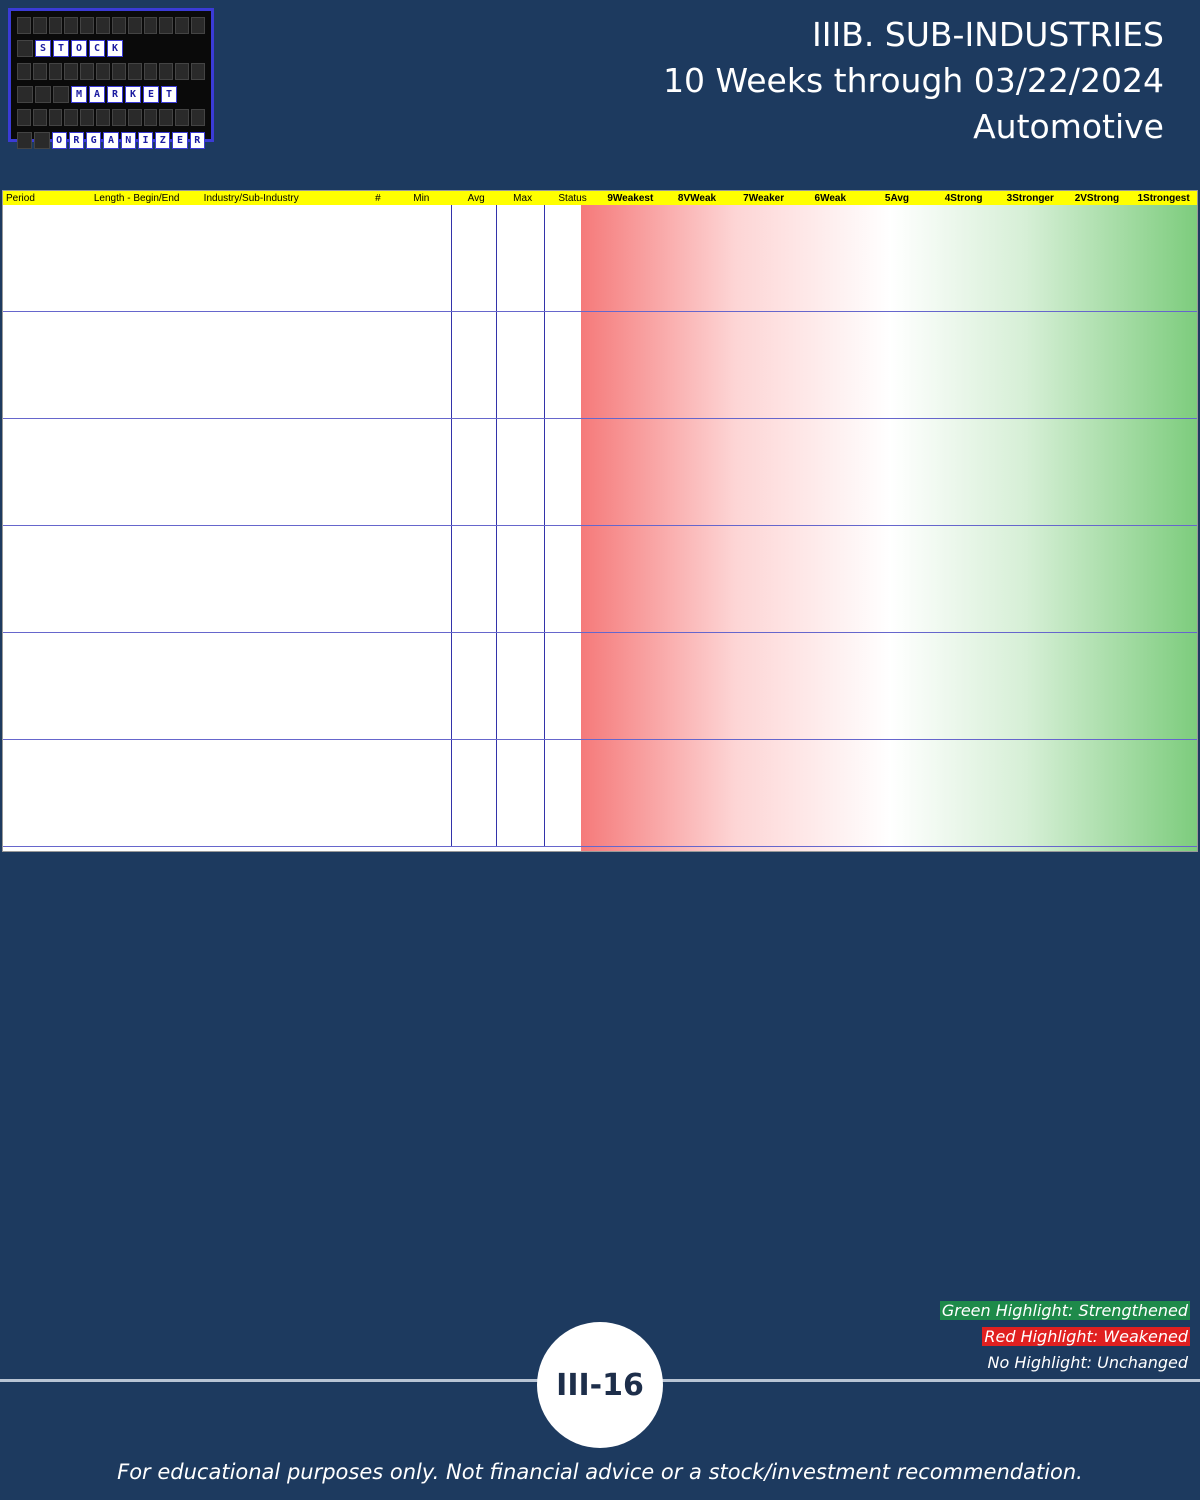 This screenshot has width=1200, height=1500. Describe the element at coordinates (251, 198) in the screenshot. I see `col-industry: Industry/Sub-Industry` at that location.